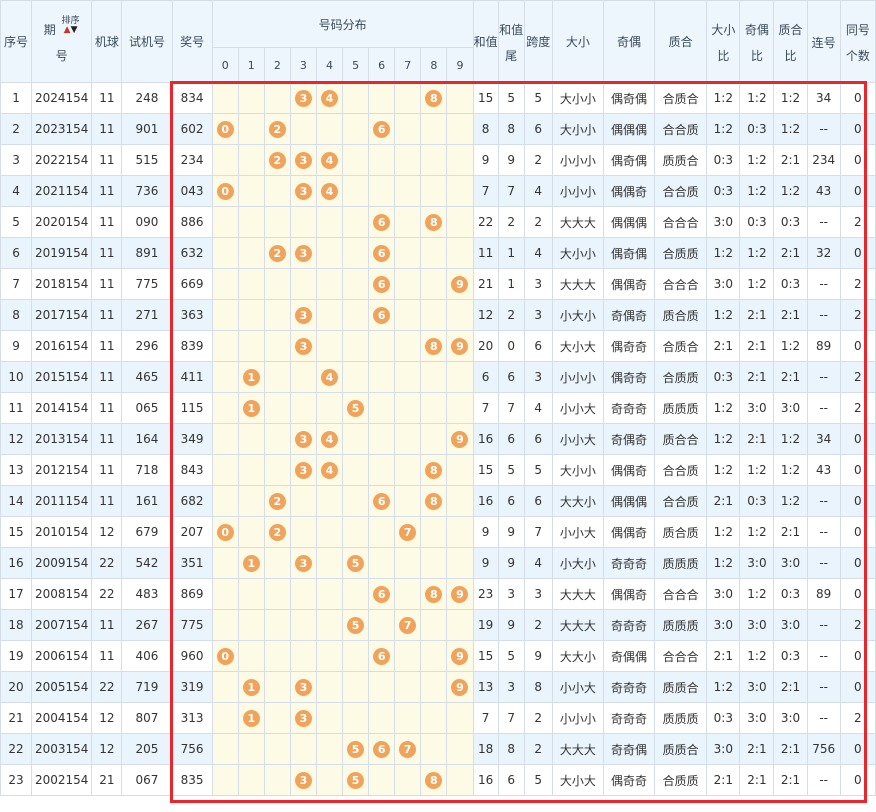  I want to click on cell-seq: 19, so click(16, 656).